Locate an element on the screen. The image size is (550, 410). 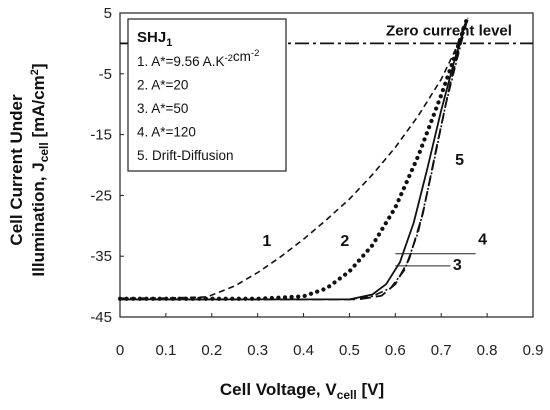
y-tick-label: -5 is located at coordinates (105, 74).